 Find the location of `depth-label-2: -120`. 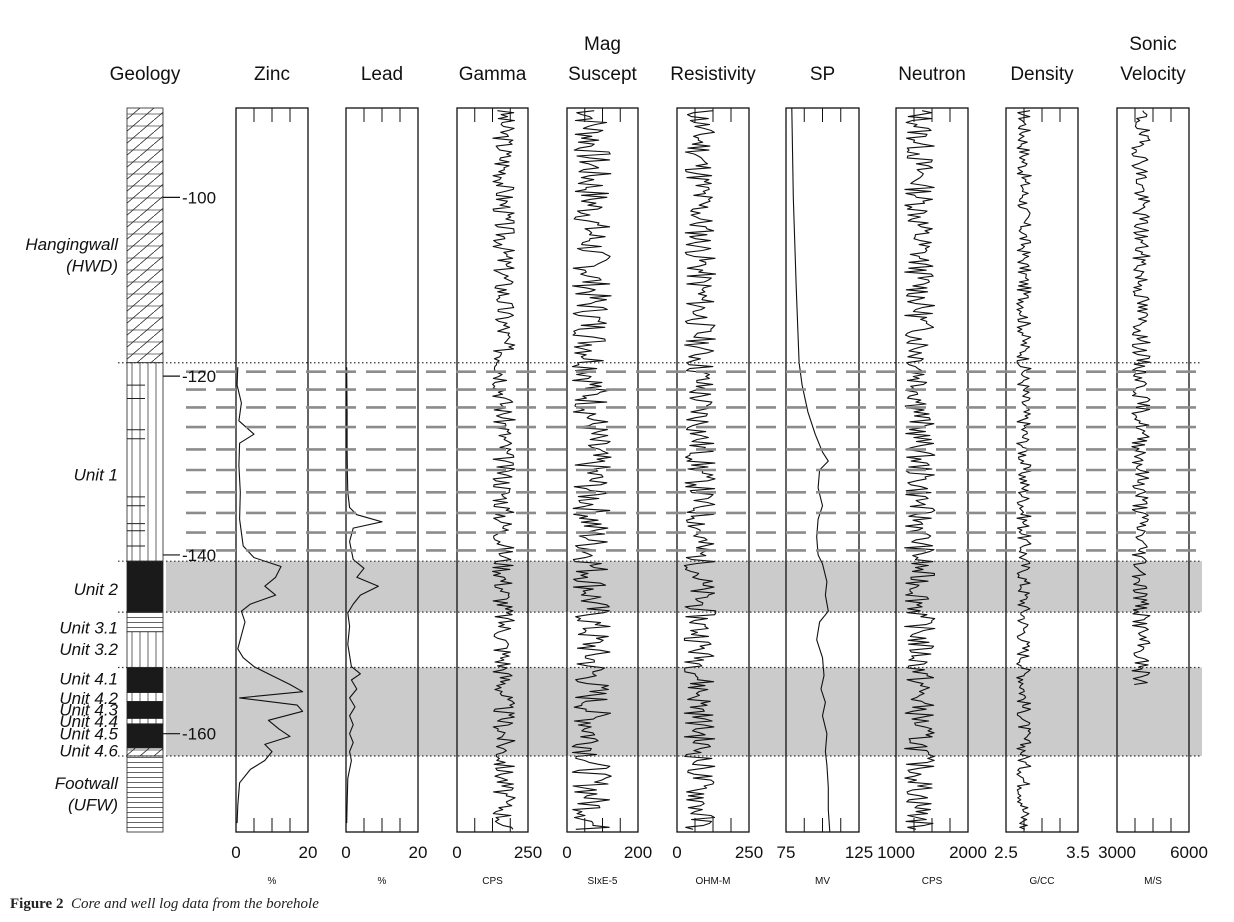

depth-label-2: -120 is located at coordinates (199, 376).